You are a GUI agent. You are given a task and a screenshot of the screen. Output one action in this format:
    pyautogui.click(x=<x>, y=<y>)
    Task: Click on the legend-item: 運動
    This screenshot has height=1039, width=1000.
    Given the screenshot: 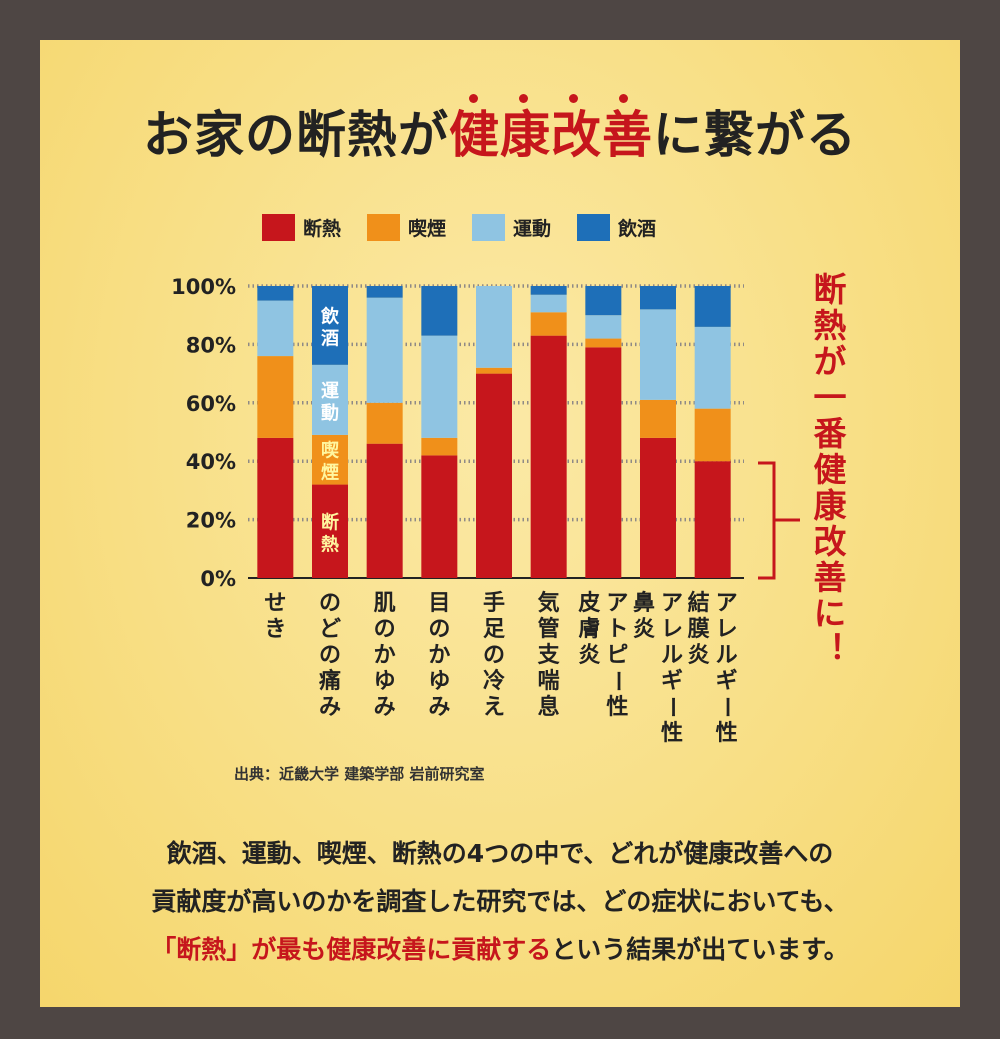 What is the action you would take?
    pyautogui.click(x=511, y=227)
    